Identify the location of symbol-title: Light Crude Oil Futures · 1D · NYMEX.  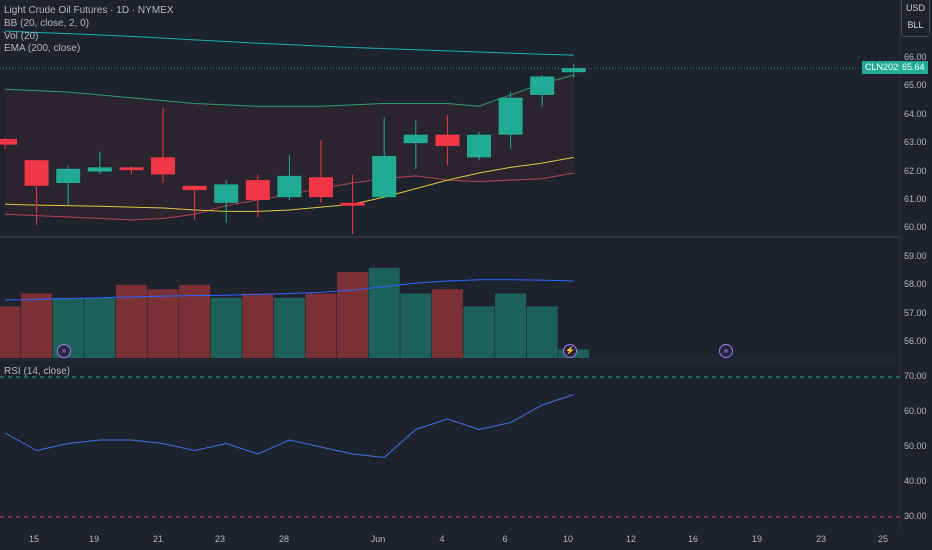
(89, 10).